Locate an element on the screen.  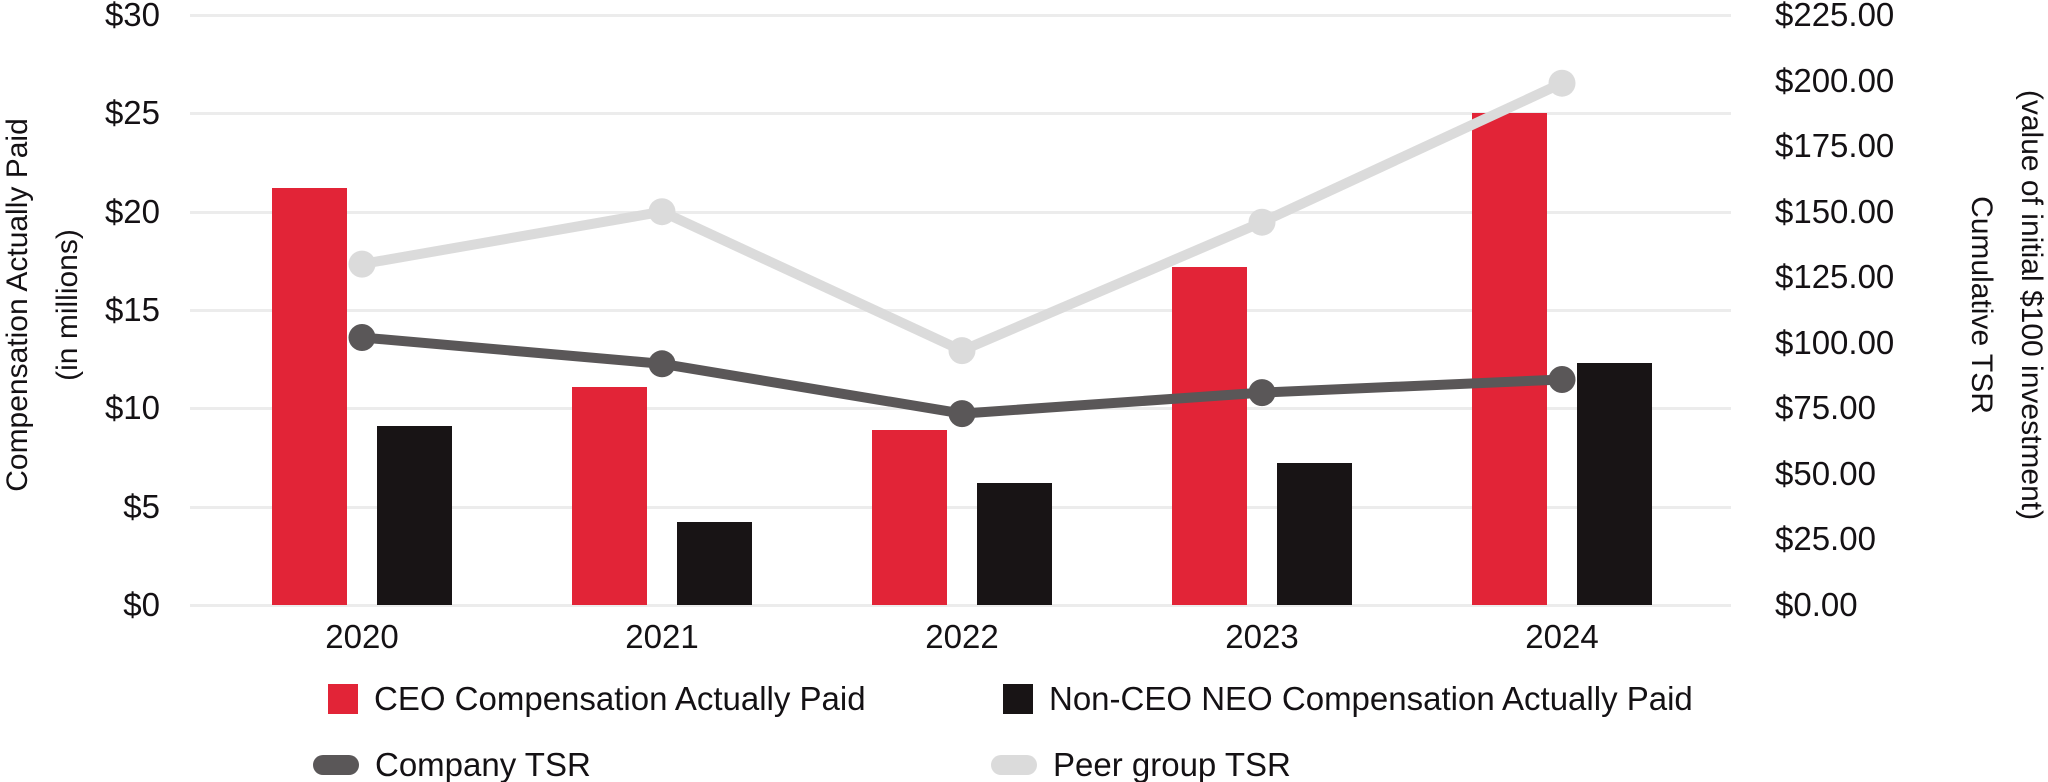
x-axis-label-2023: 2023 is located at coordinates (1262, 636).